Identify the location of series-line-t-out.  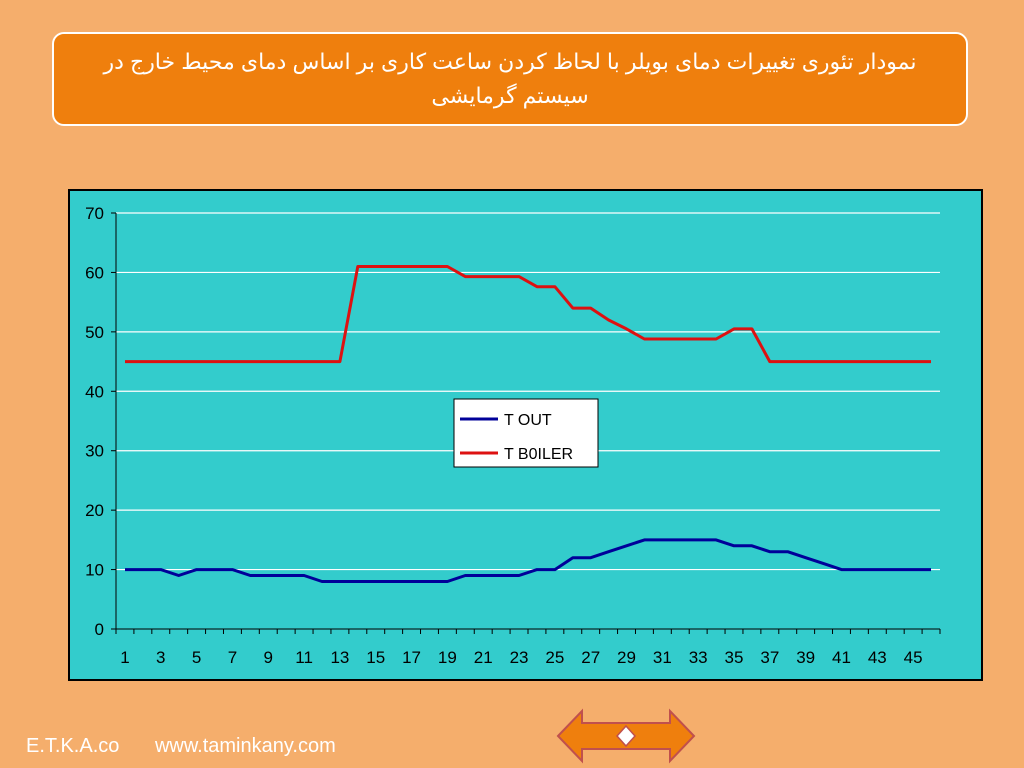
(528, 560).